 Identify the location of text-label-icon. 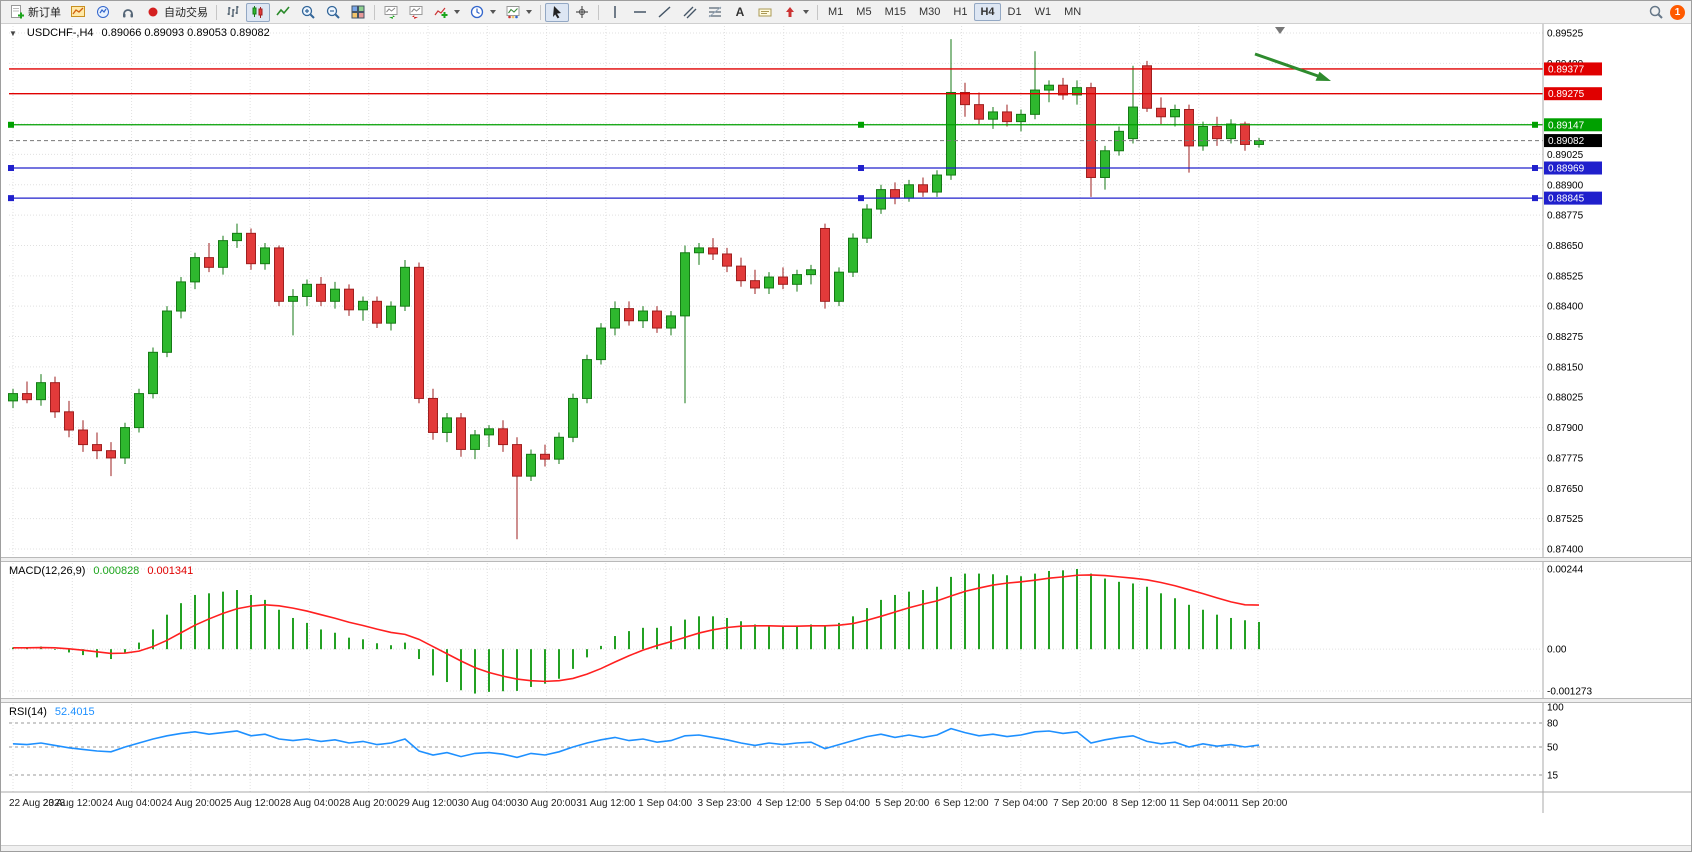
(765, 12).